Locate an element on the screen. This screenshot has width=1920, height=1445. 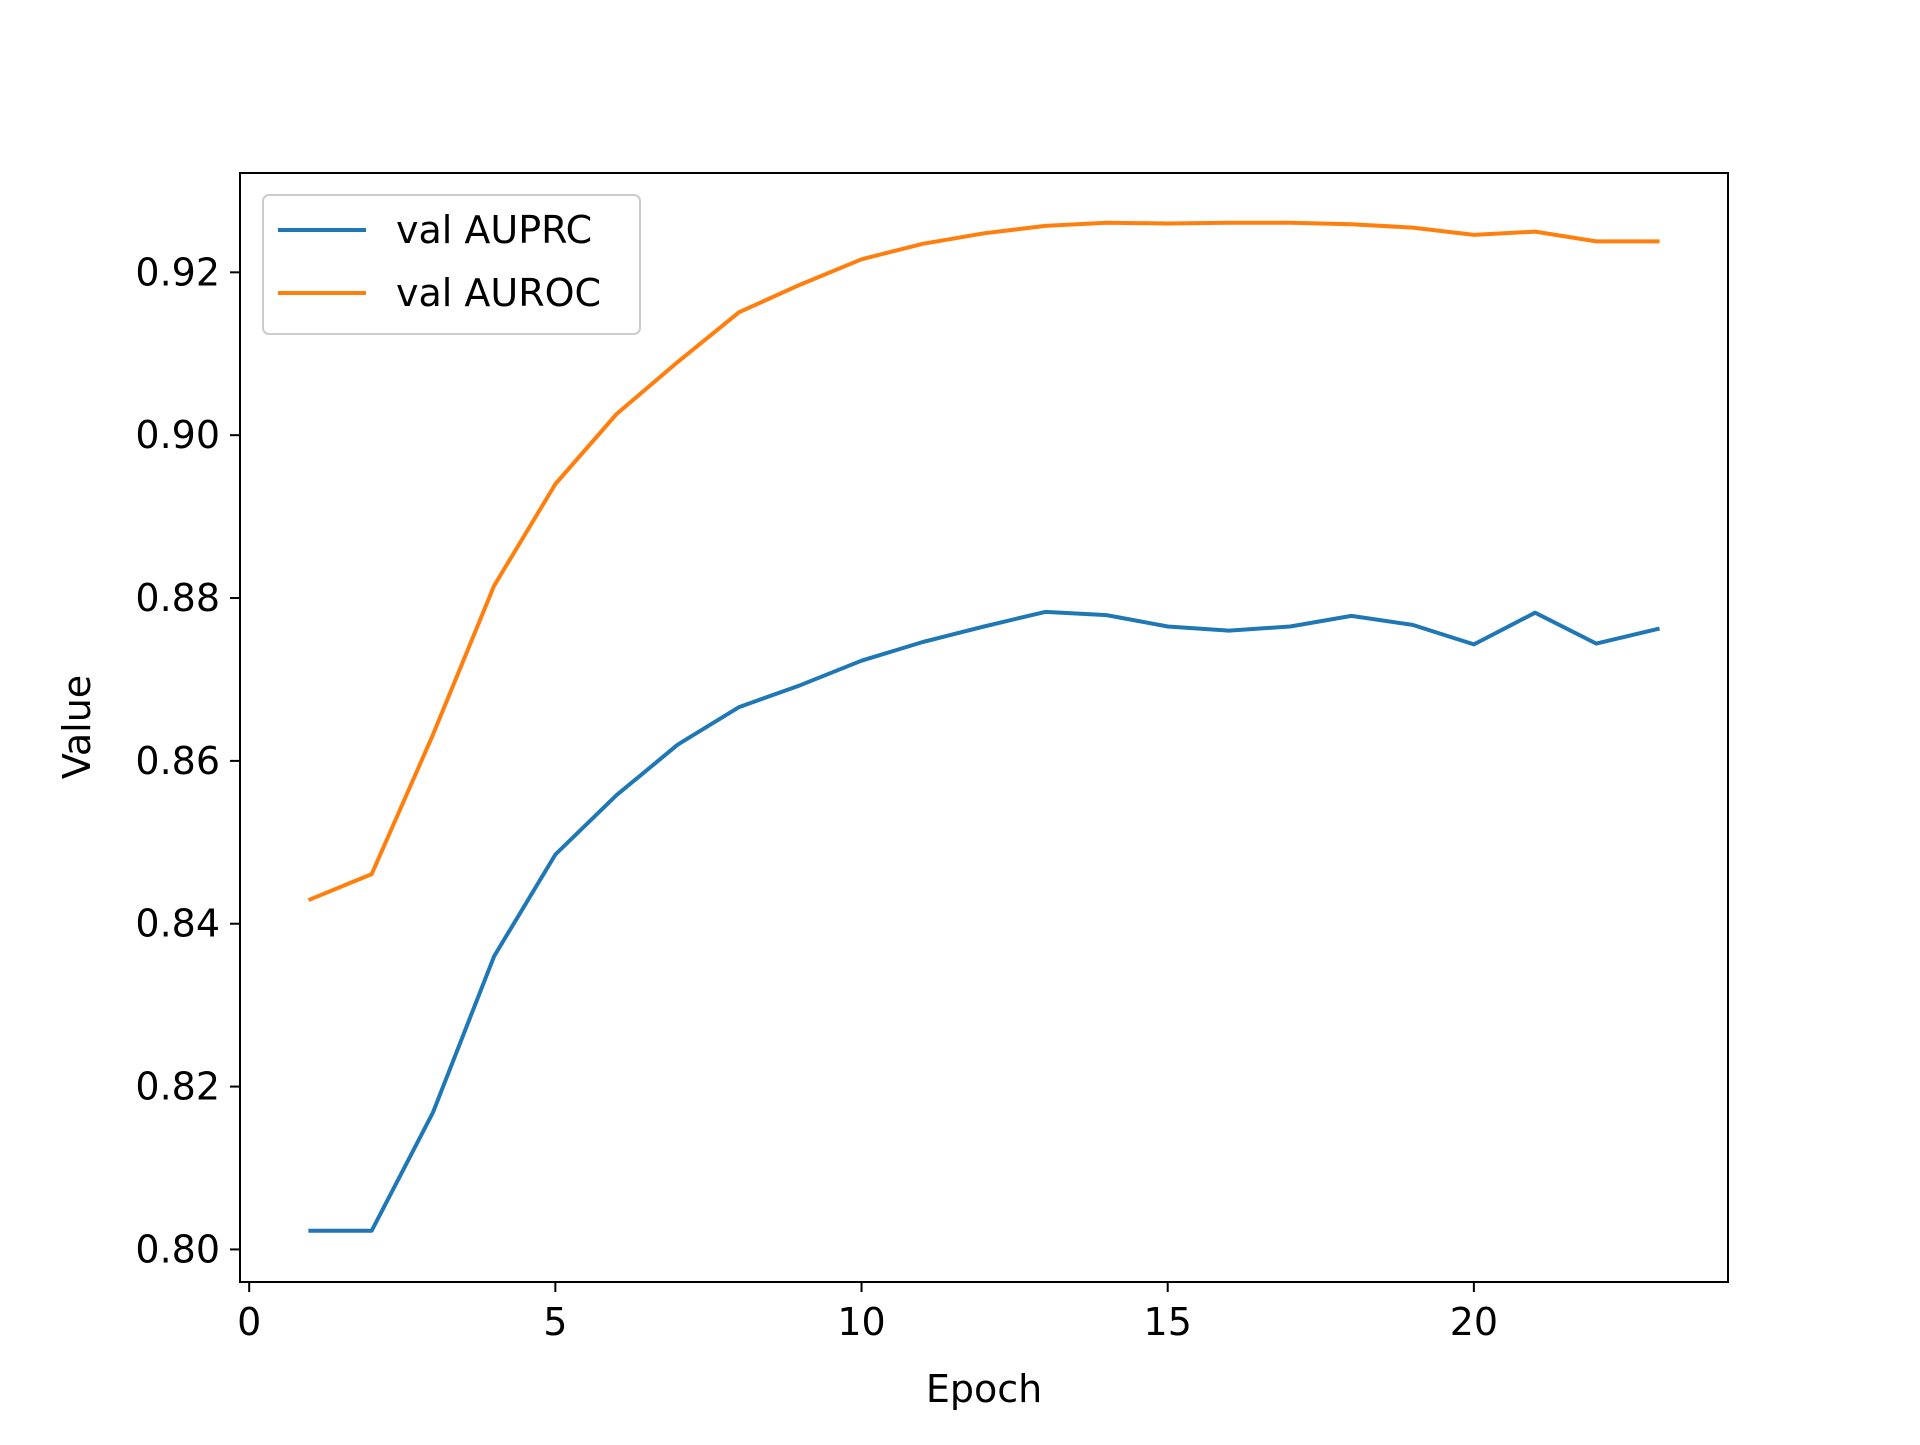
x-tick-label: 10 is located at coordinates (861, 1322).